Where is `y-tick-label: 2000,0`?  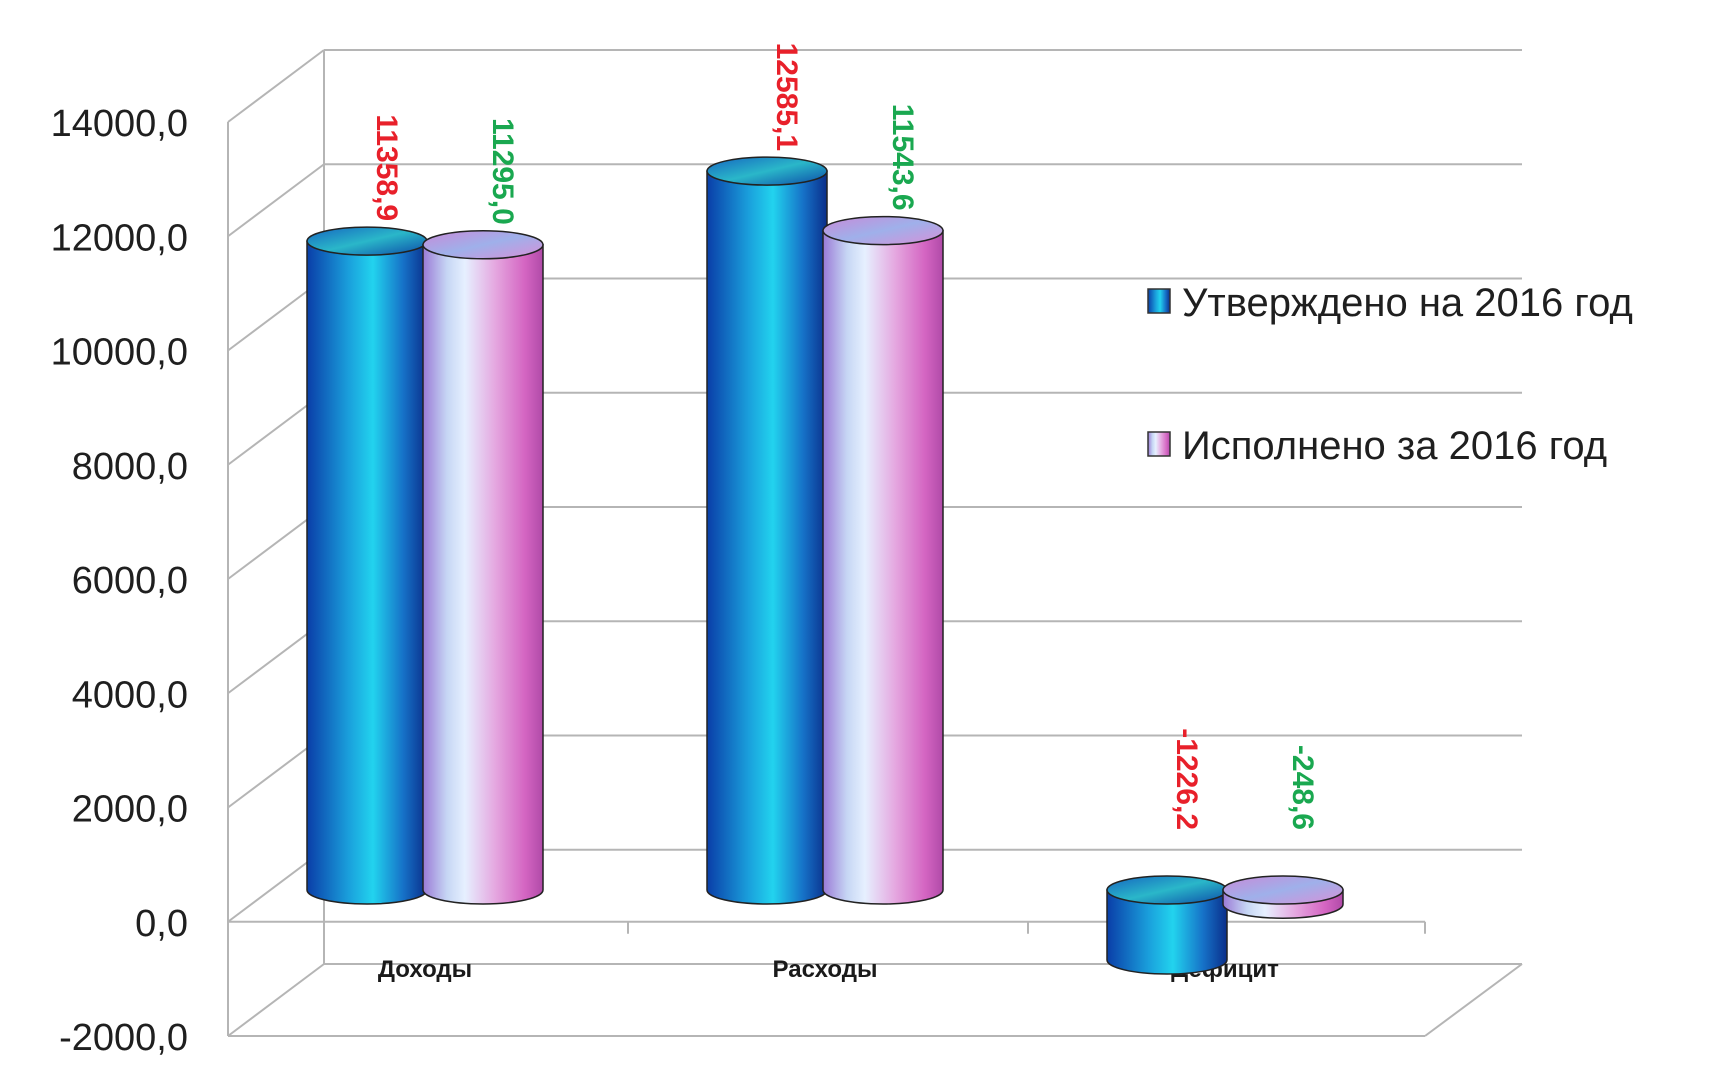 y-tick-label: 2000,0 is located at coordinates (130, 810).